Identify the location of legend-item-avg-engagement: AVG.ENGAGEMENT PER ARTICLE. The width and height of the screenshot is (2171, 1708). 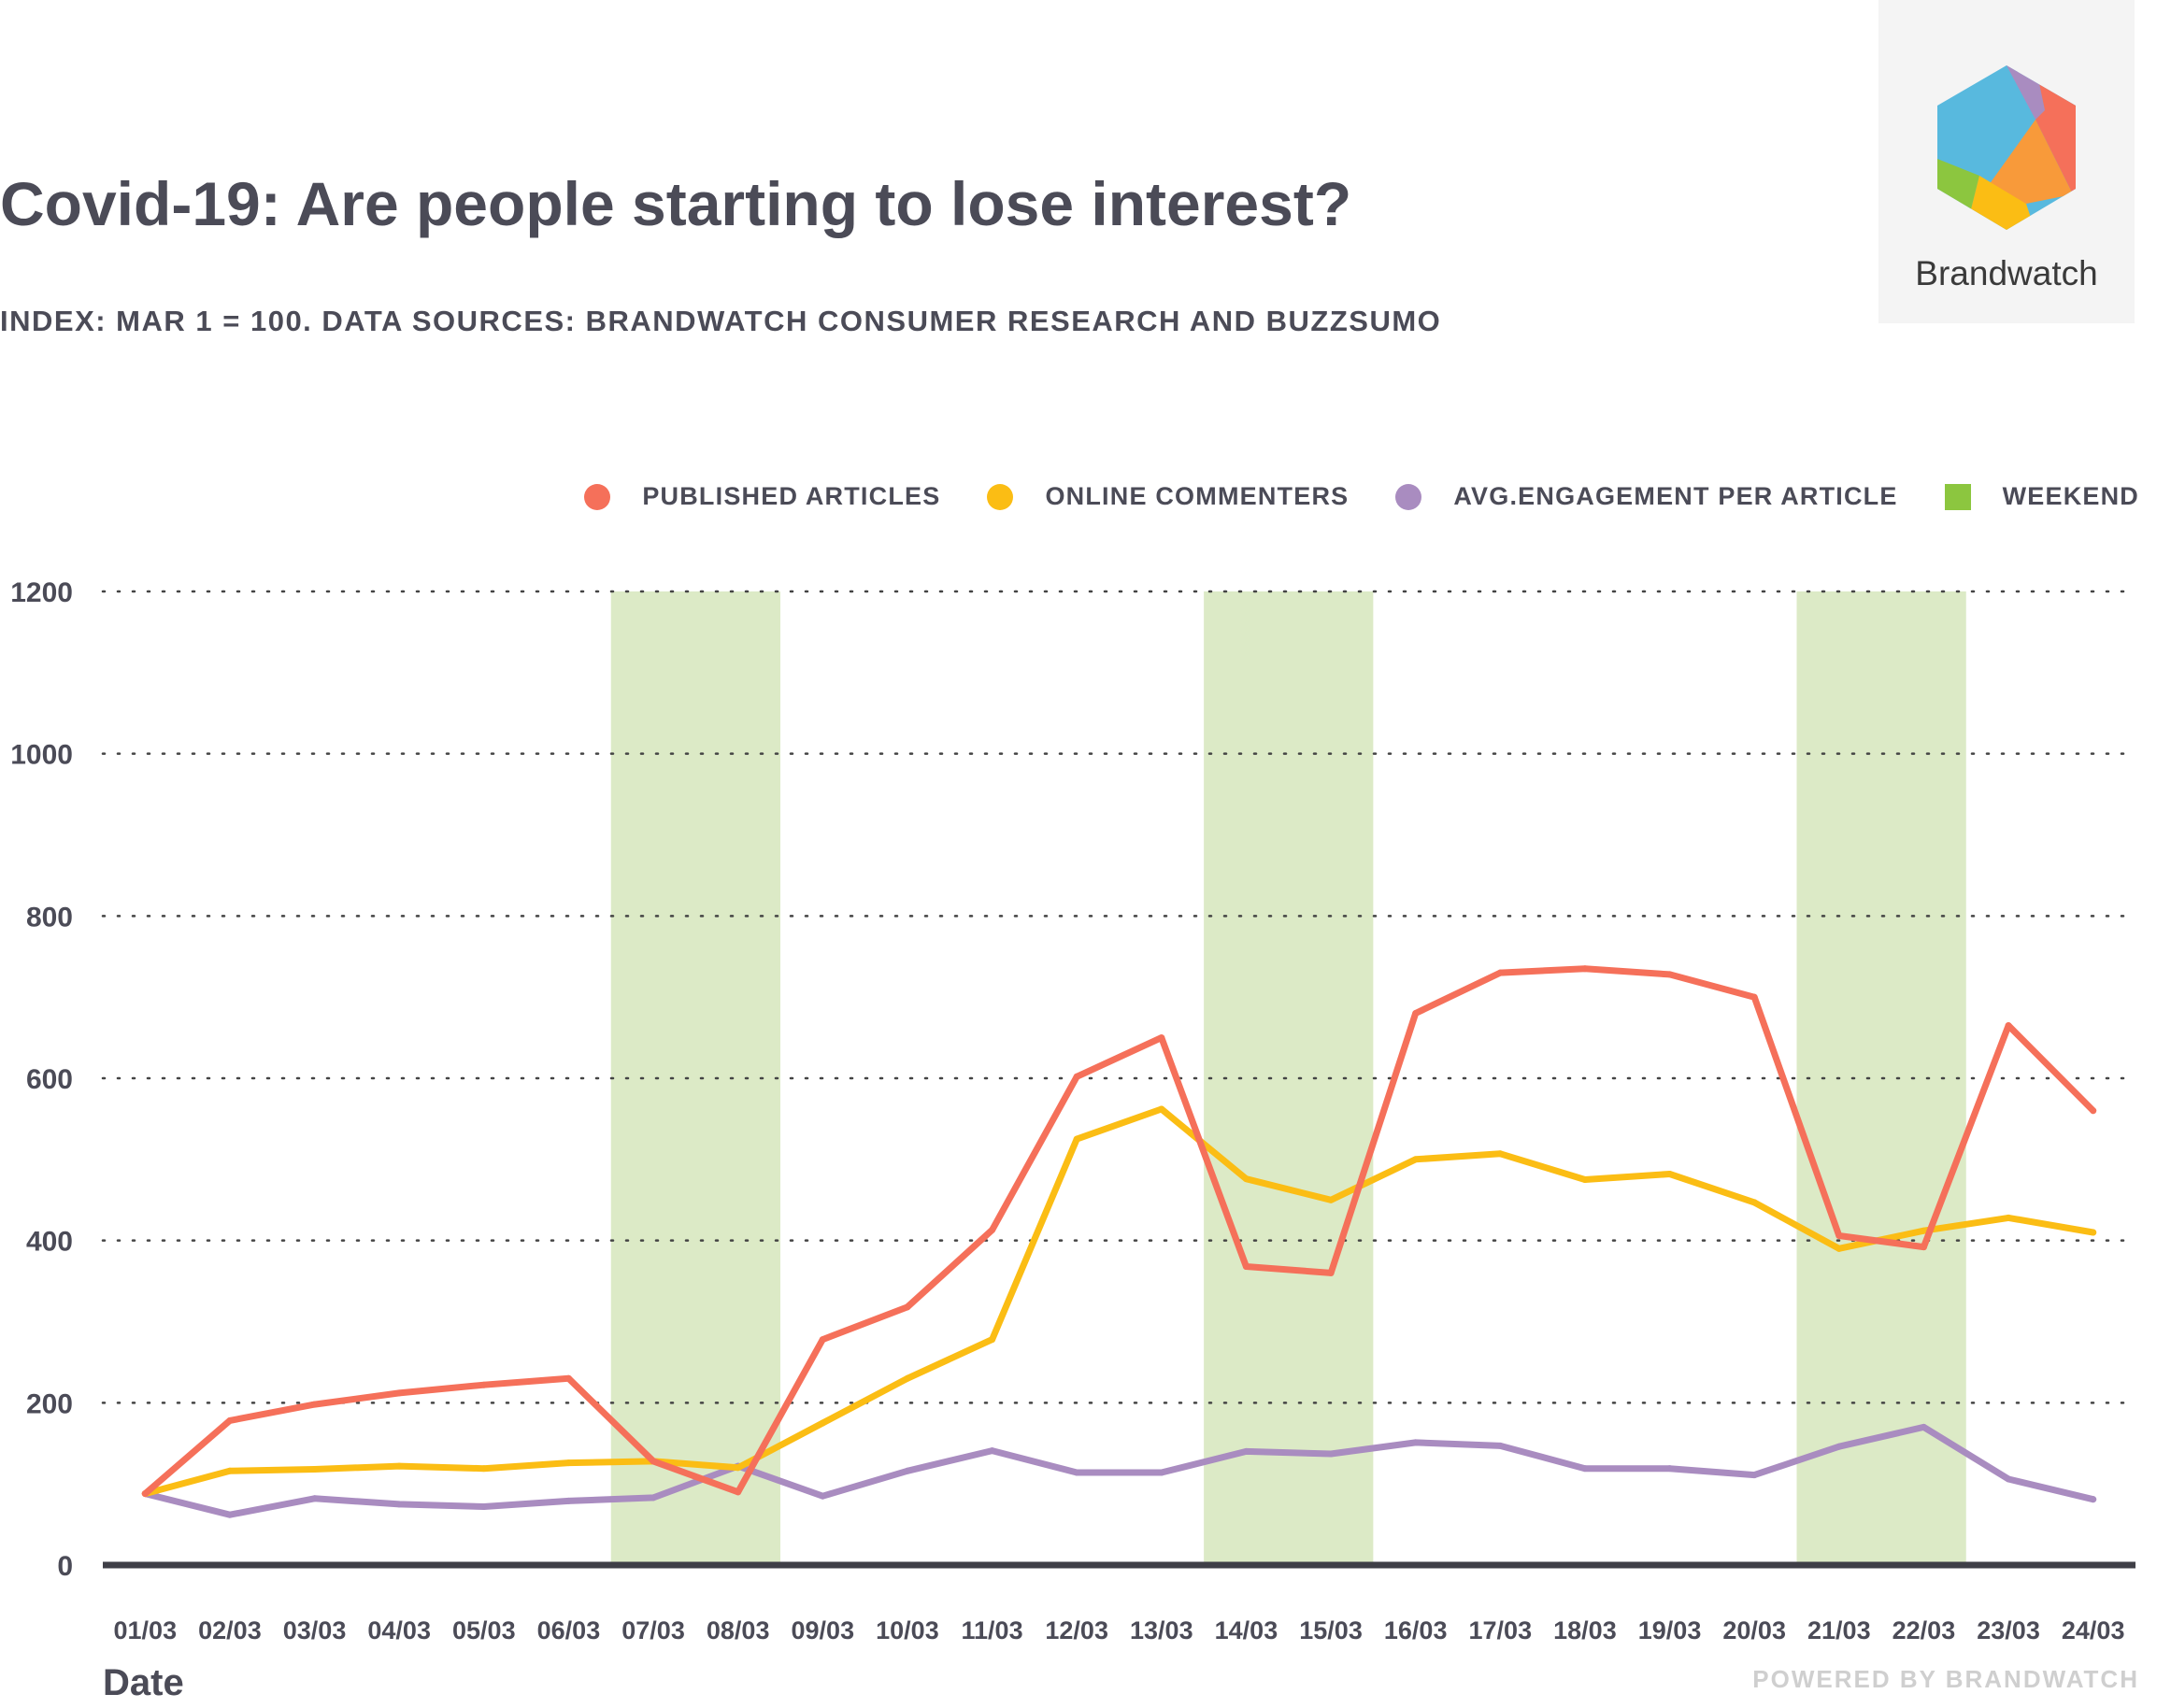
(1646, 497).